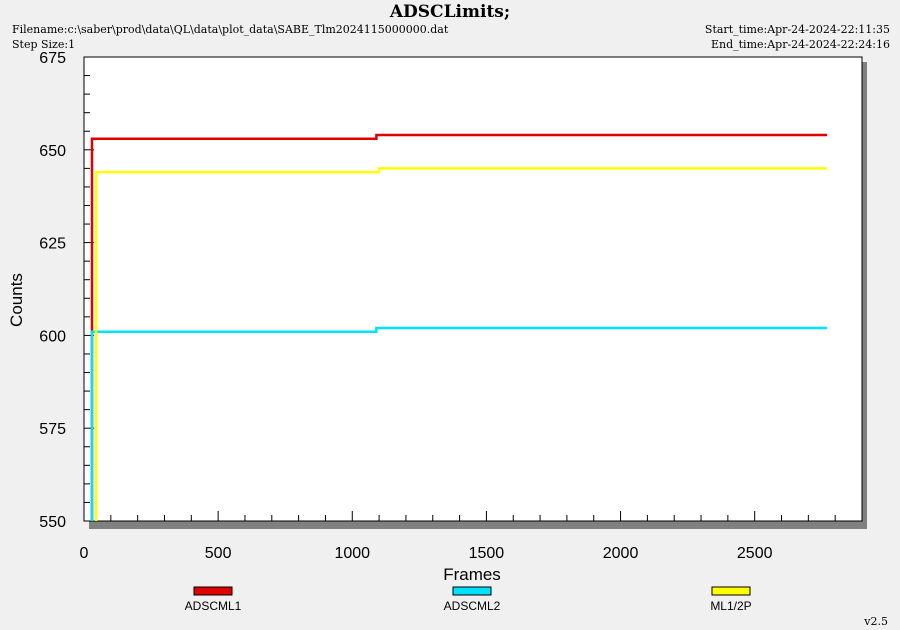 This screenshot has width=900, height=630. Describe the element at coordinates (84, 553) in the screenshot. I see `x-tick-label: 0` at that location.